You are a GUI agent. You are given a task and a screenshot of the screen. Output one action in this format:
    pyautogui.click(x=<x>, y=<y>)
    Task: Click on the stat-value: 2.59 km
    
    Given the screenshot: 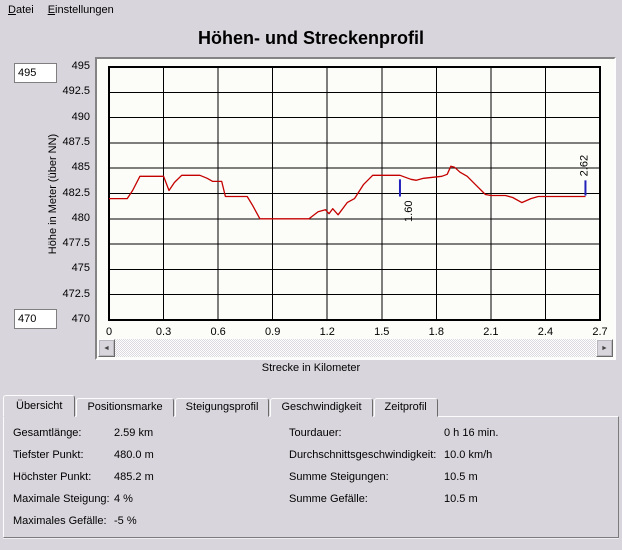 What is the action you would take?
    pyautogui.click(x=134, y=433)
    